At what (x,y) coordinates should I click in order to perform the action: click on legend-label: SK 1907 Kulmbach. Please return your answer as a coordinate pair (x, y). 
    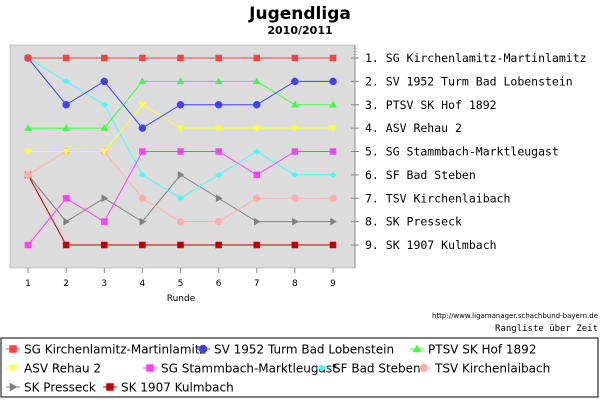
    Looking at the image, I should click on (177, 388).